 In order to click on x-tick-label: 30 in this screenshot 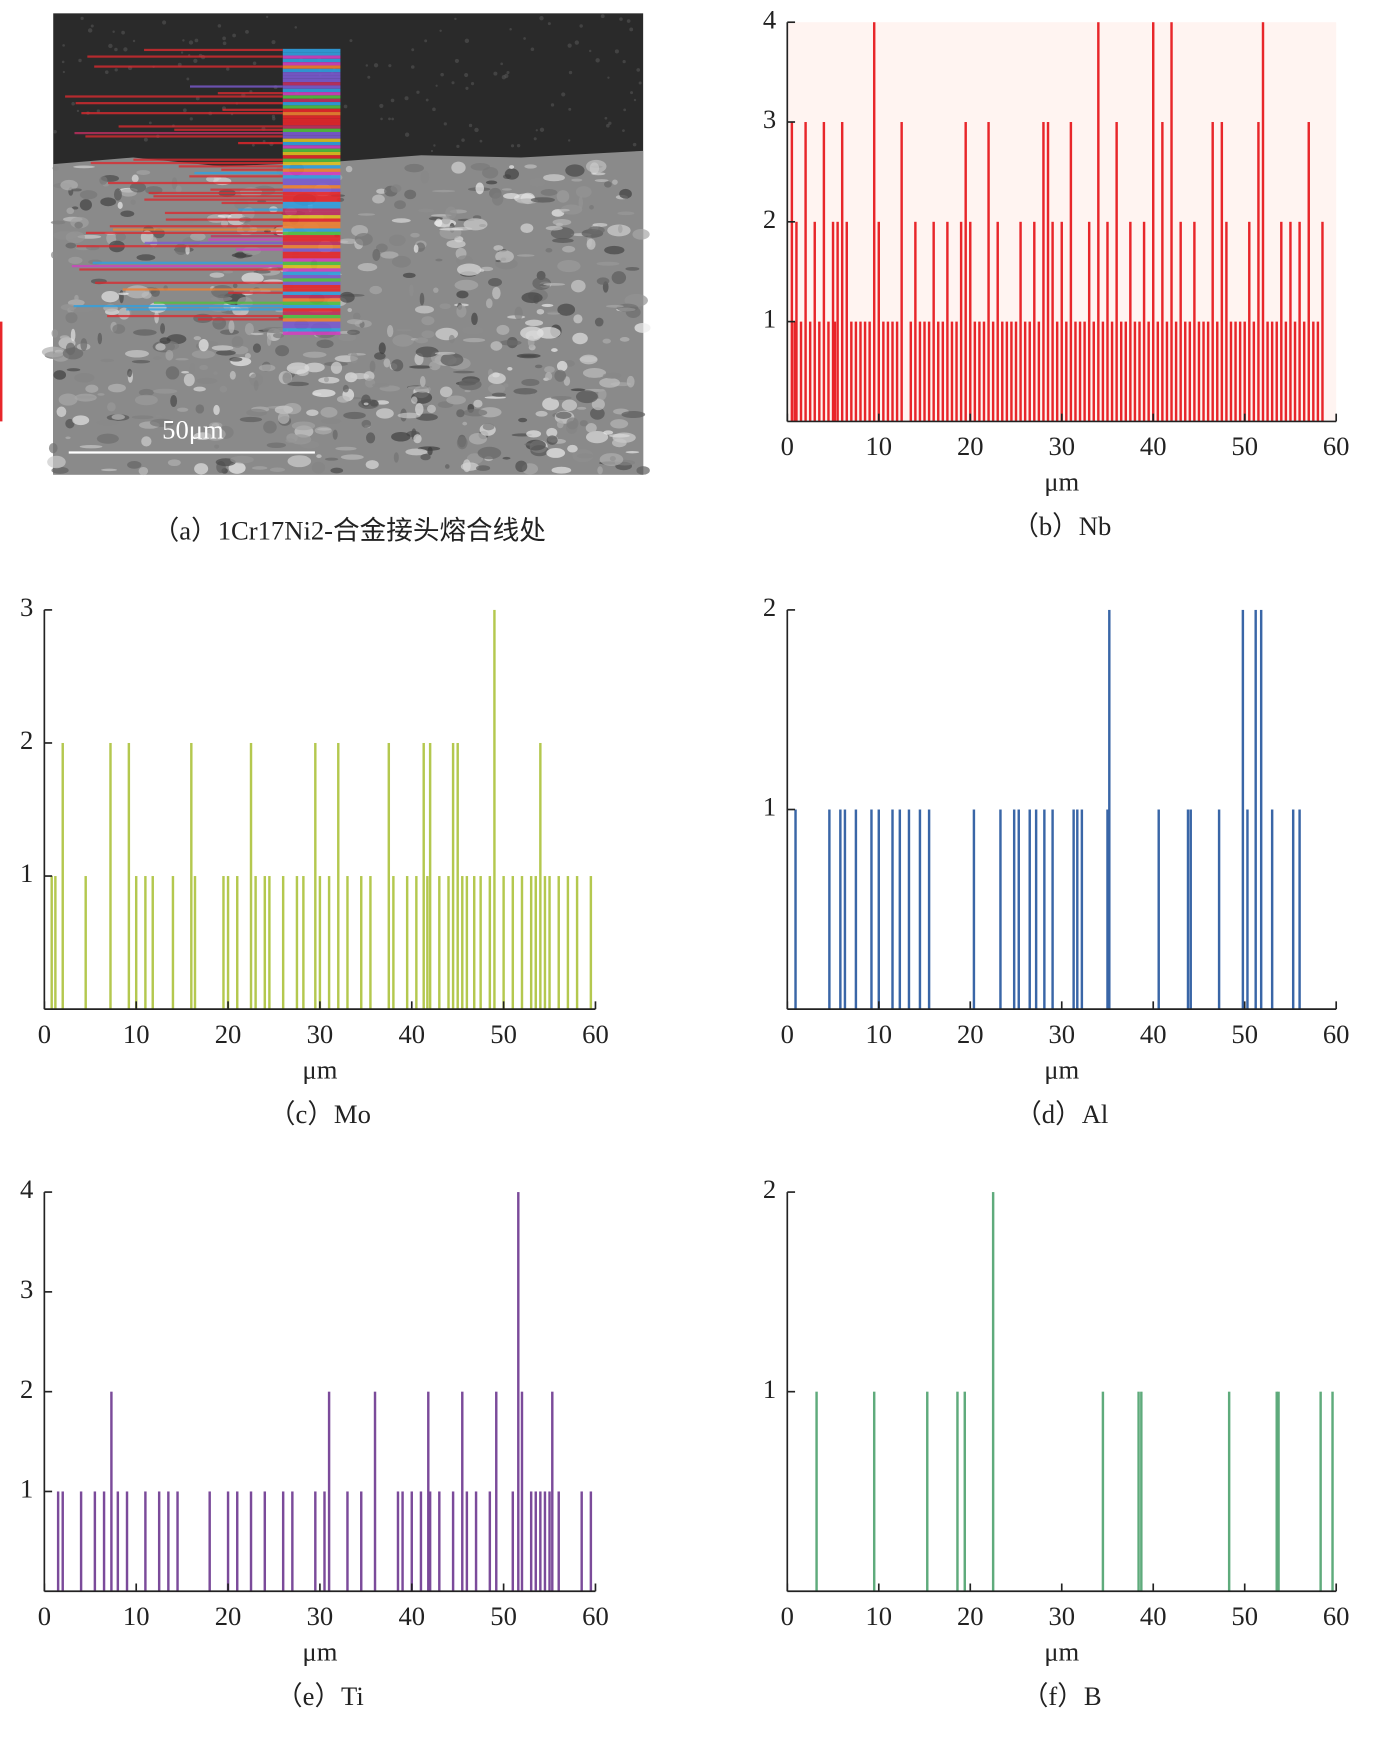, I will do `click(1061, 1034)`.